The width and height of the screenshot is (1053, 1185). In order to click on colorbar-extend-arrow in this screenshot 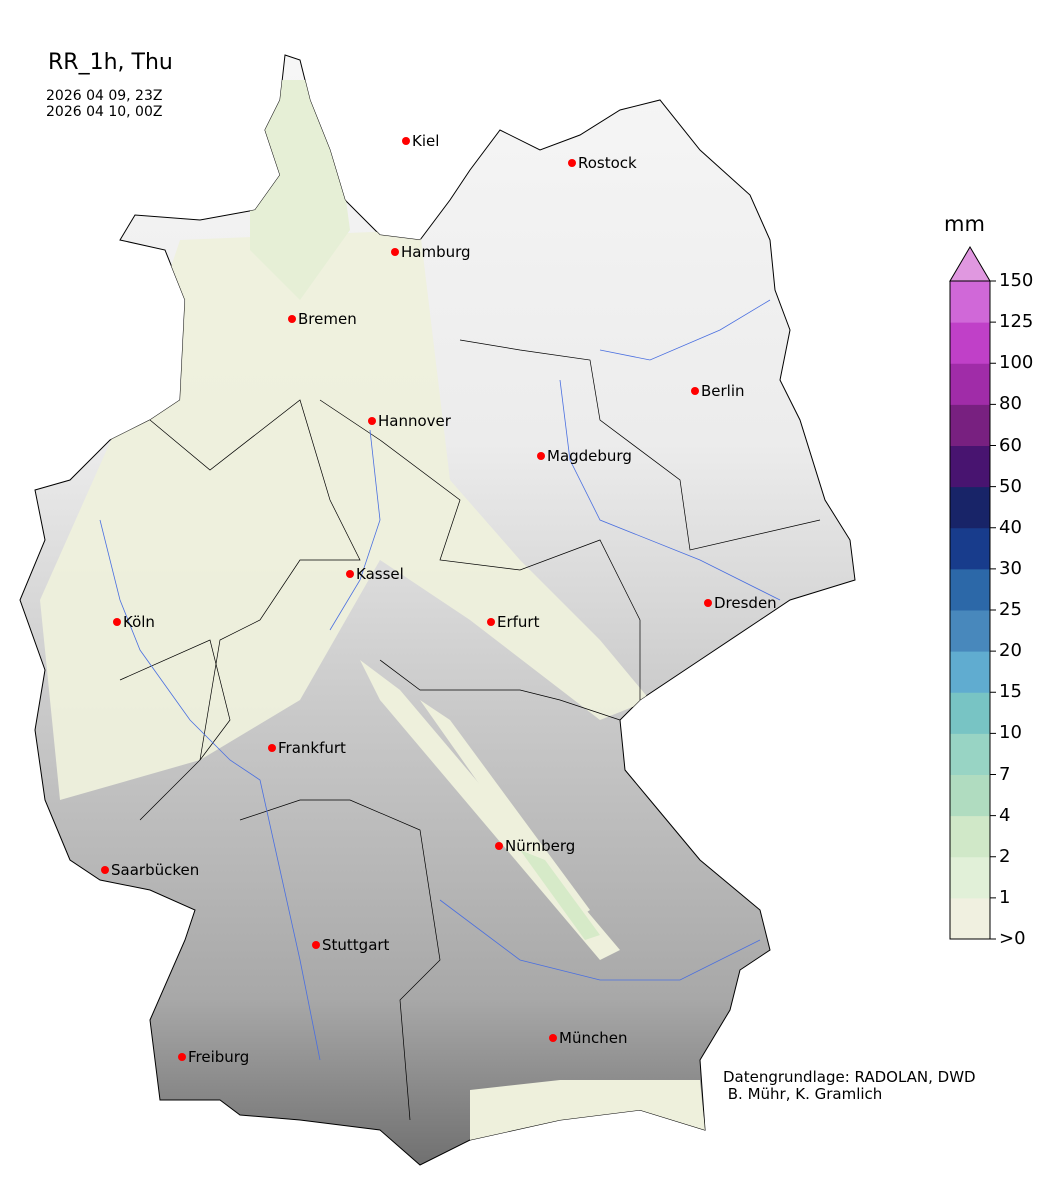, I will do `click(970, 264)`.